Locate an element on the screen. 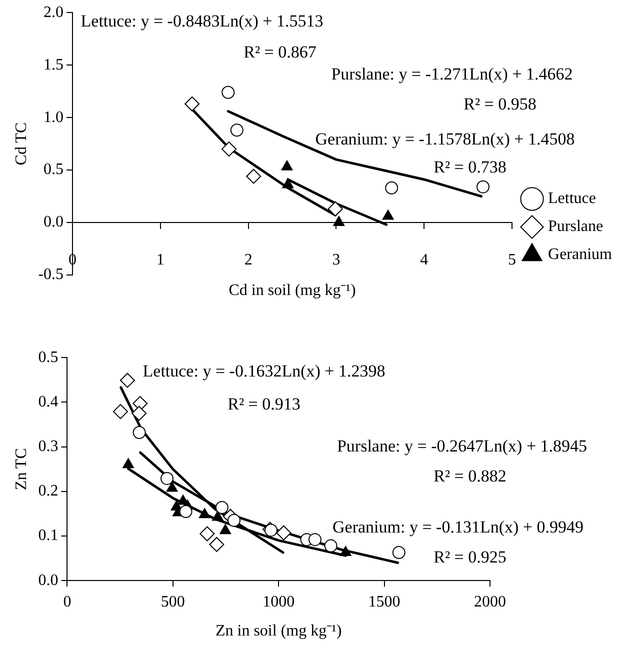 The width and height of the screenshot is (630, 653). annotation: Purslane: y = -1.271Ln(x) + 1.4662 is located at coordinates (452, 74).